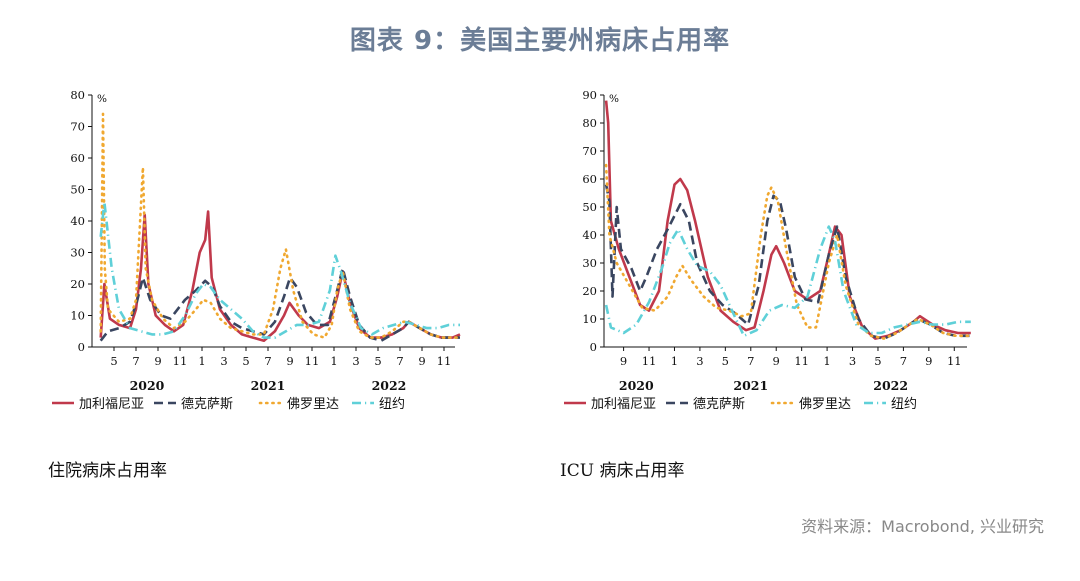  I want to click on y-tick-label: 90, so click(589, 95).